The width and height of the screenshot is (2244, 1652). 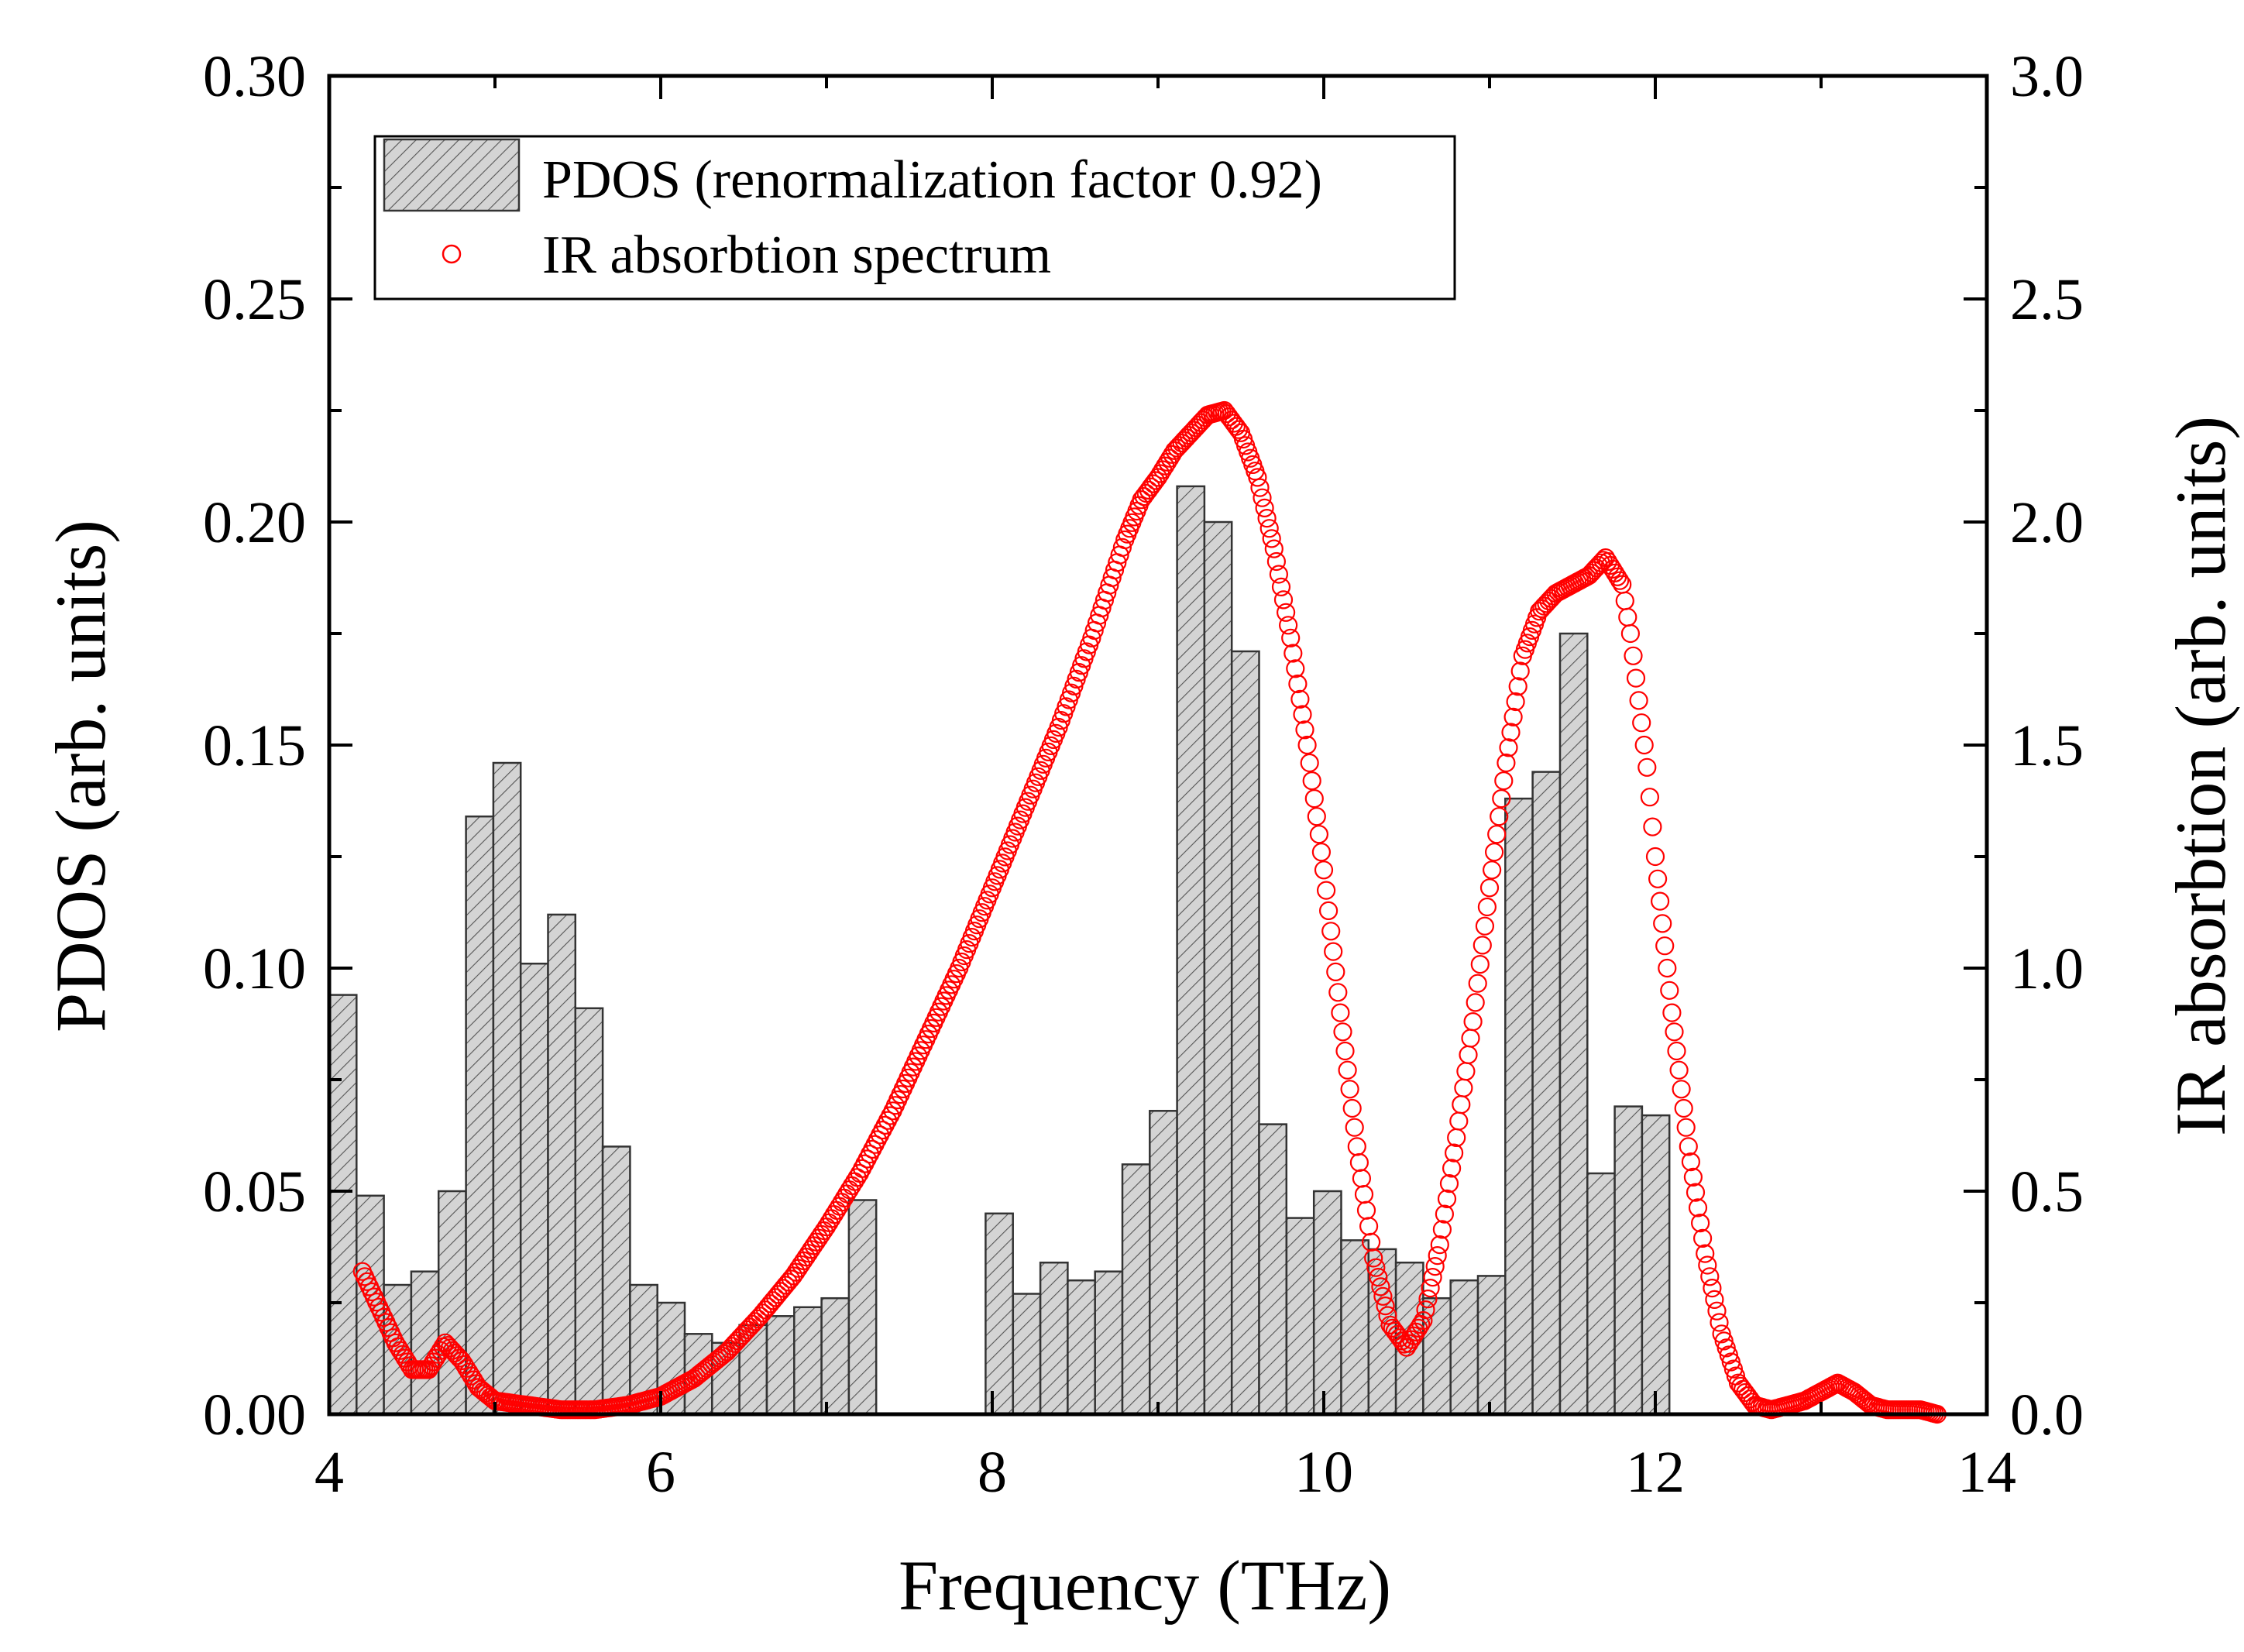 I want to click on x-tick-label: 4, so click(x=329, y=1472).